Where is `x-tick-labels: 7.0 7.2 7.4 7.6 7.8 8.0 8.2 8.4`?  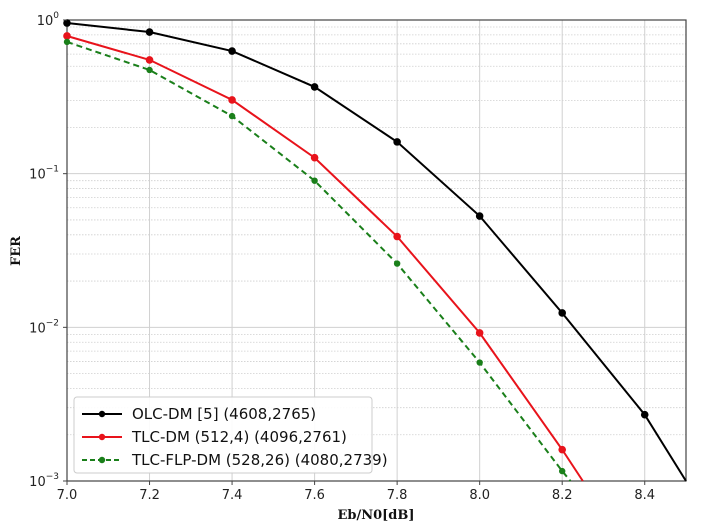
x-tick-labels: 7.0 7.2 7.4 7.6 7.8 8.0 8.2 8.4 is located at coordinates (356, 492).